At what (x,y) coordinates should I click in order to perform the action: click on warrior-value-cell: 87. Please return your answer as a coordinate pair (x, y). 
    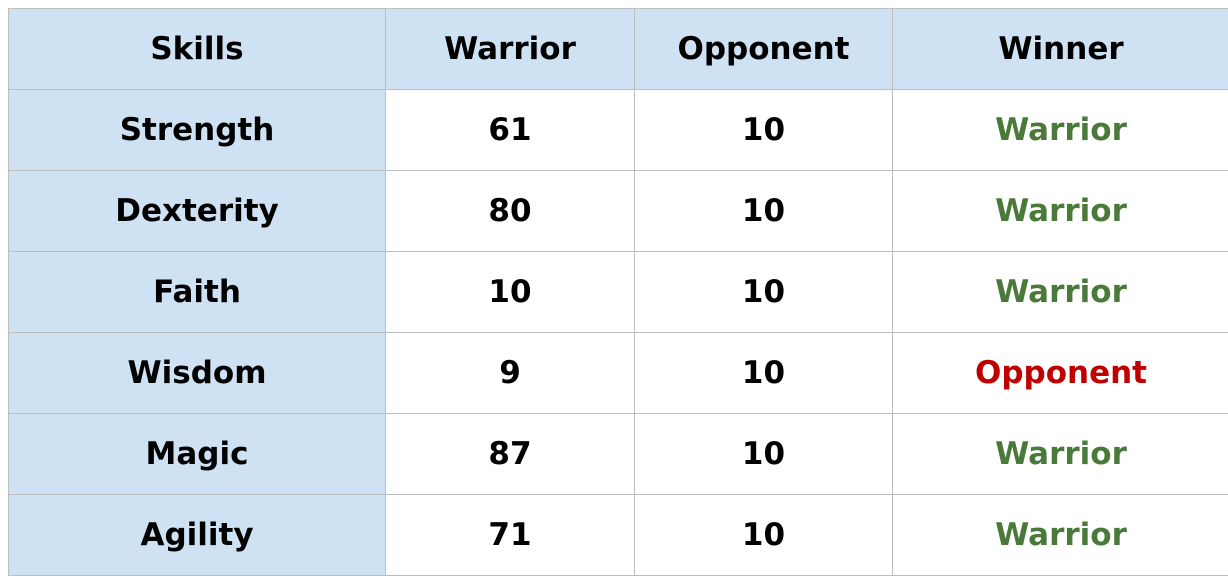
    Looking at the image, I should click on (510, 454).